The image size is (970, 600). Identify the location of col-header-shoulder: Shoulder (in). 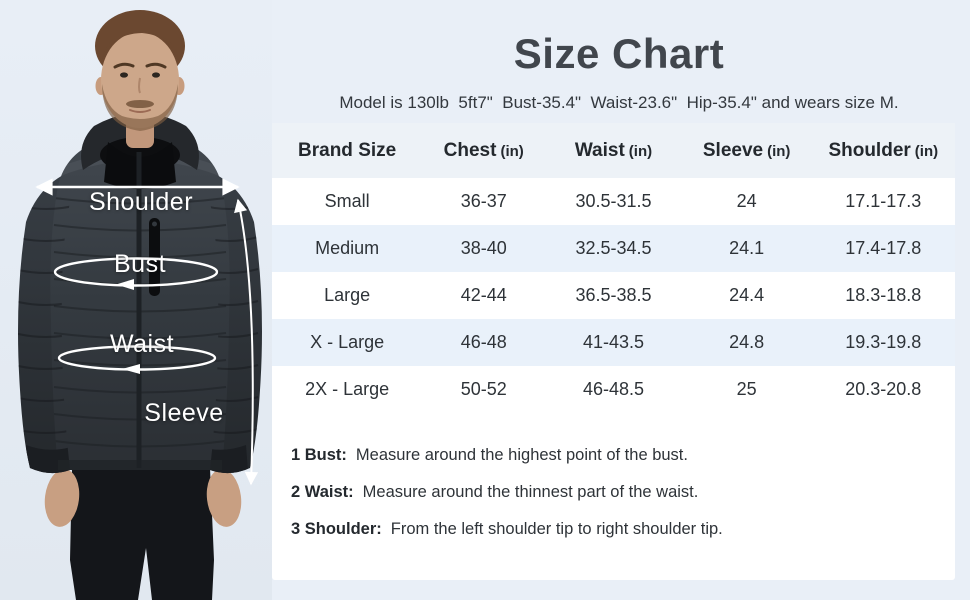
(883, 150).